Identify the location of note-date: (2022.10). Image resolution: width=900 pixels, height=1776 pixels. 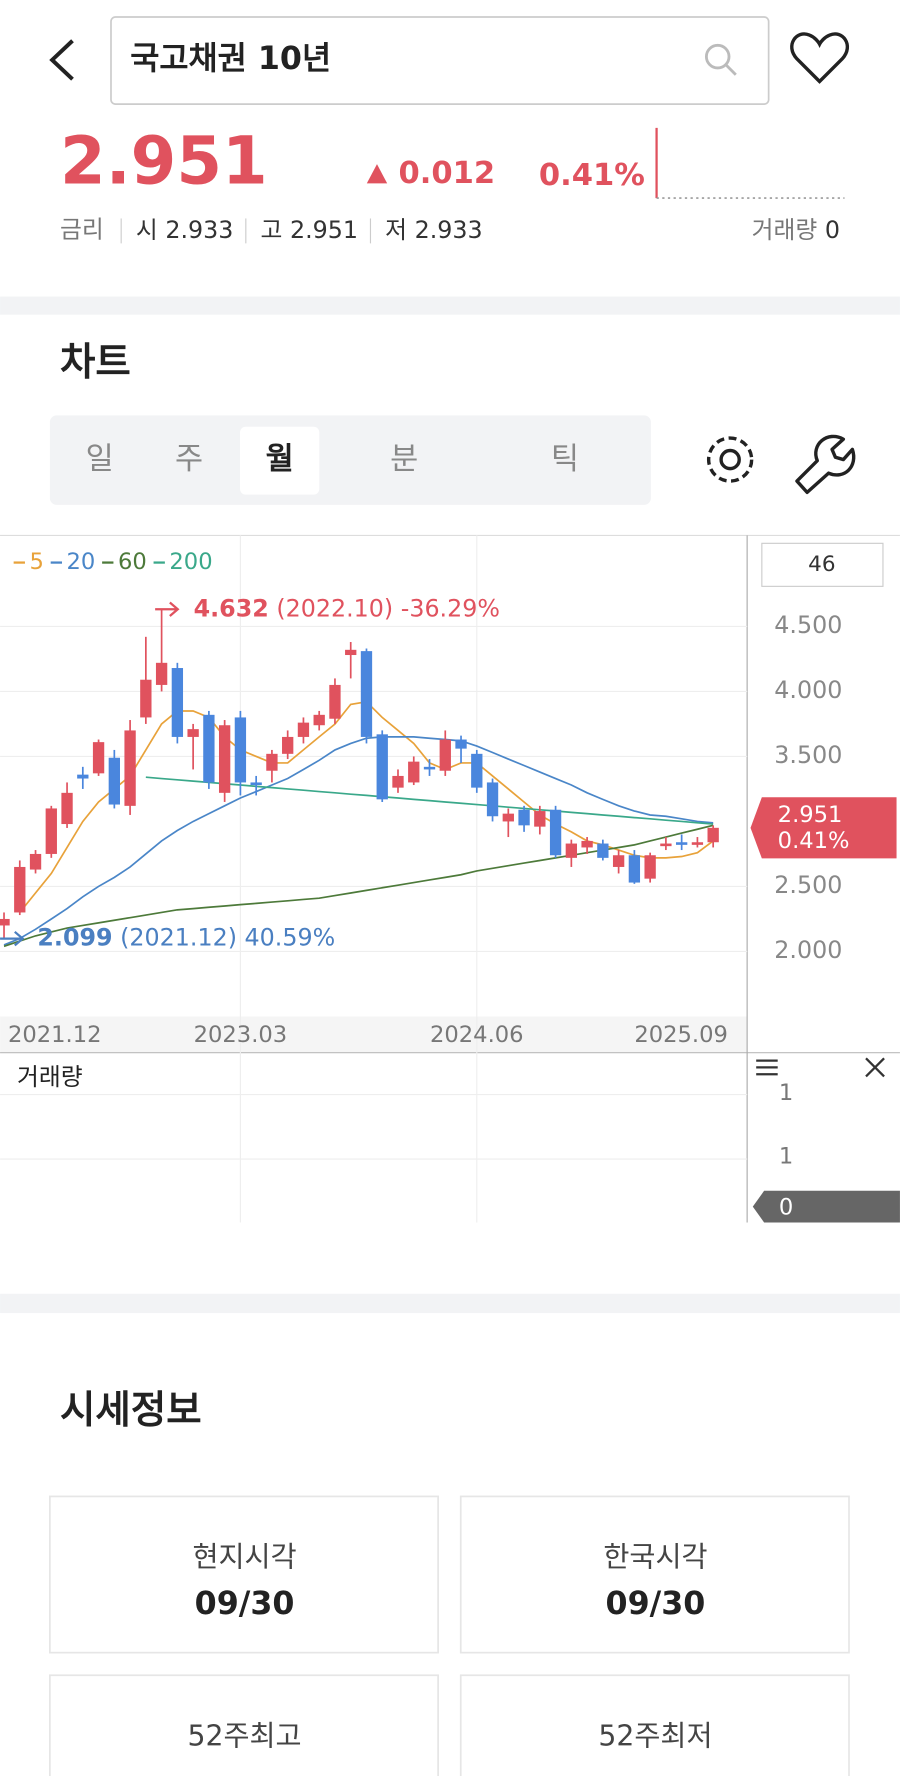
(334, 608).